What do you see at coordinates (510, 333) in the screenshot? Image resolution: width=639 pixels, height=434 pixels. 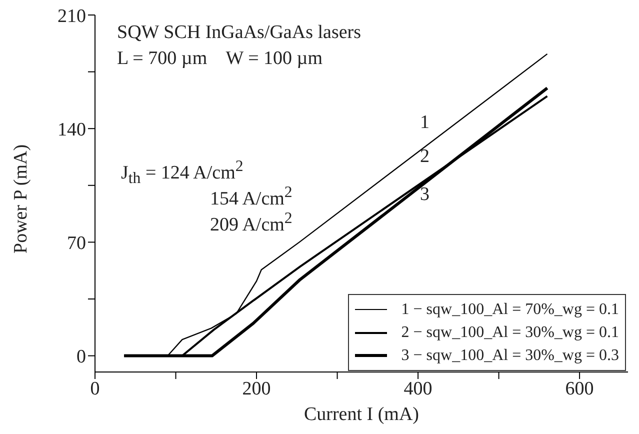 I see `legend-label: 2 − sqw_100_Al = 30%_wg = 0.1` at bounding box center [510, 333].